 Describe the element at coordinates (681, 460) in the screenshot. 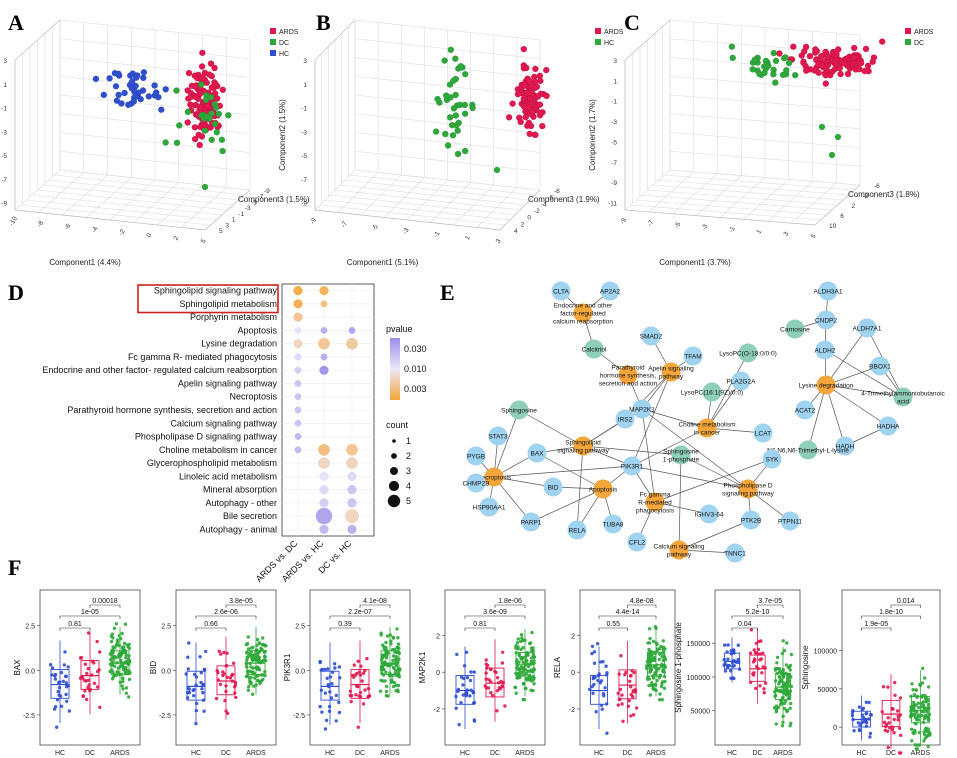

I see `label-line: 1-phosphate` at that location.